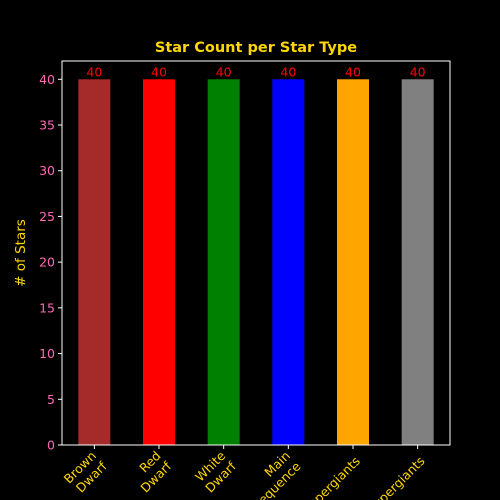  What do you see at coordinates (47, 170) in the screenshot?
I see `y-tick-label: 30` at bounding box center [47, 170].